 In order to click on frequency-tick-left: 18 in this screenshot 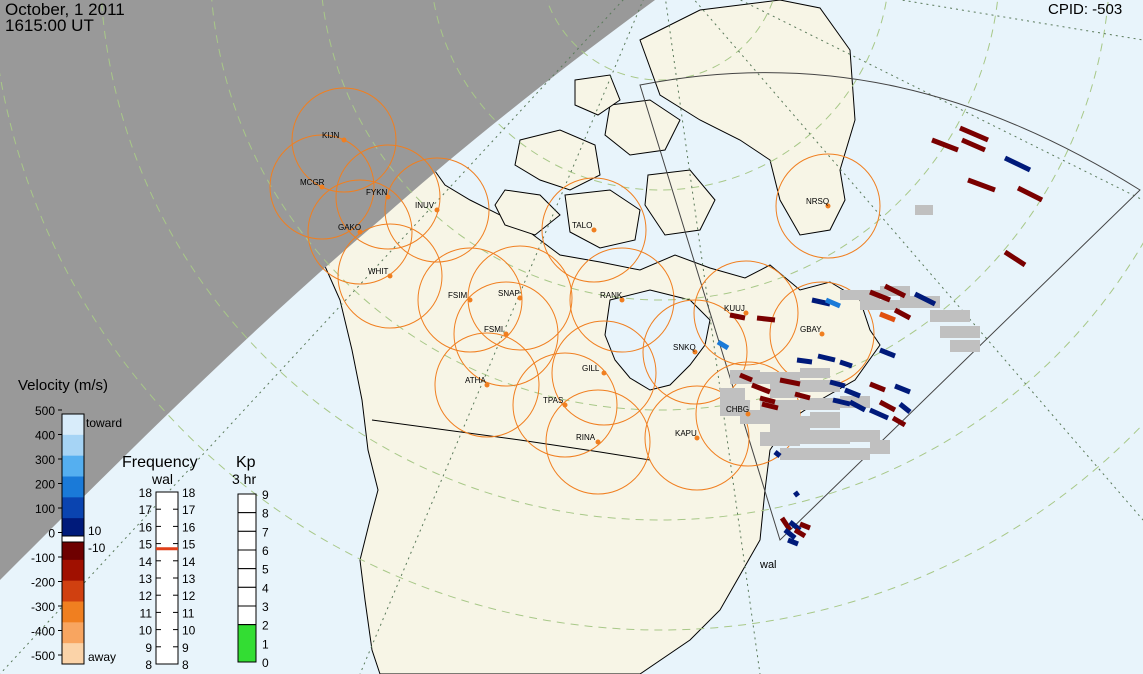, I will do `click(146, 493)`.